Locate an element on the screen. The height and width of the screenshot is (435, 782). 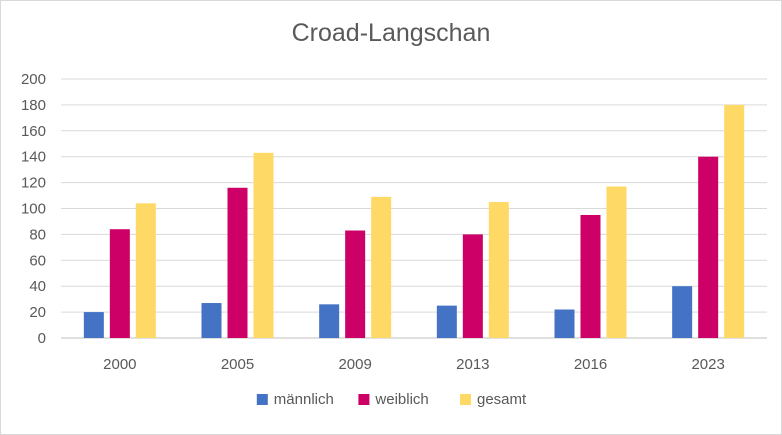
y-tick-label: 40 is located at coordinates (37, 286).